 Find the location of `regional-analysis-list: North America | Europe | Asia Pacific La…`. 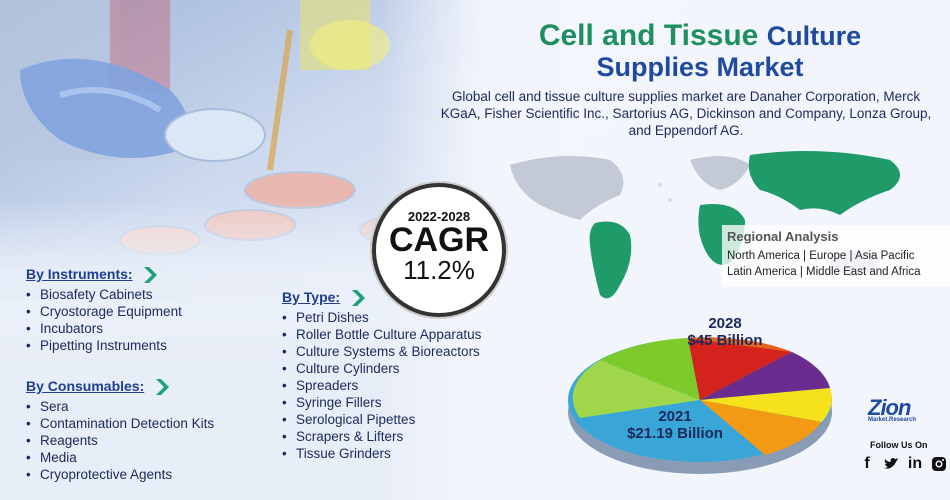

regional-analysis-list: North America | Europe | Asia Pacific La… is located at coordinates (838, 264).